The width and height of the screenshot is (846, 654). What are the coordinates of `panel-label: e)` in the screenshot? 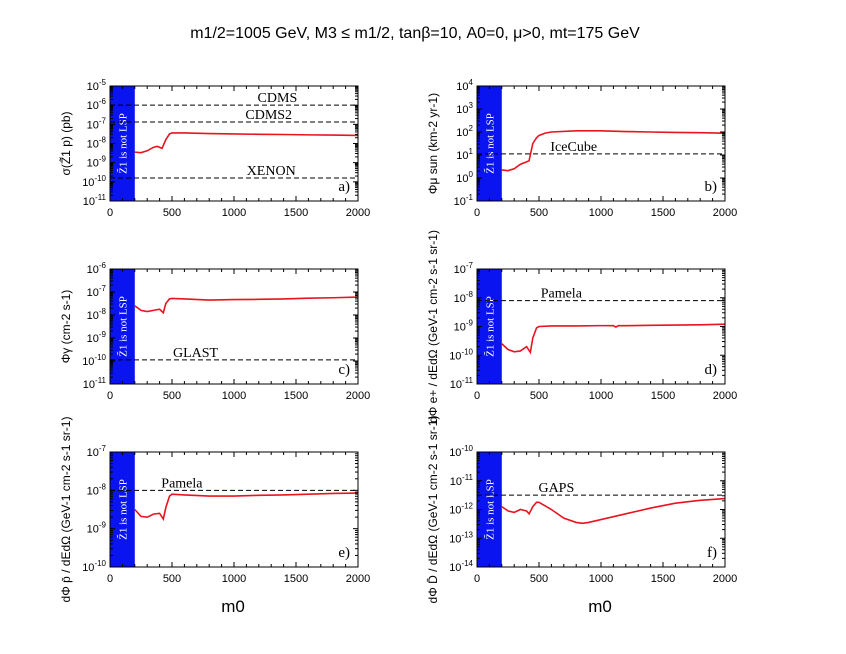 It's located at (344, 553).